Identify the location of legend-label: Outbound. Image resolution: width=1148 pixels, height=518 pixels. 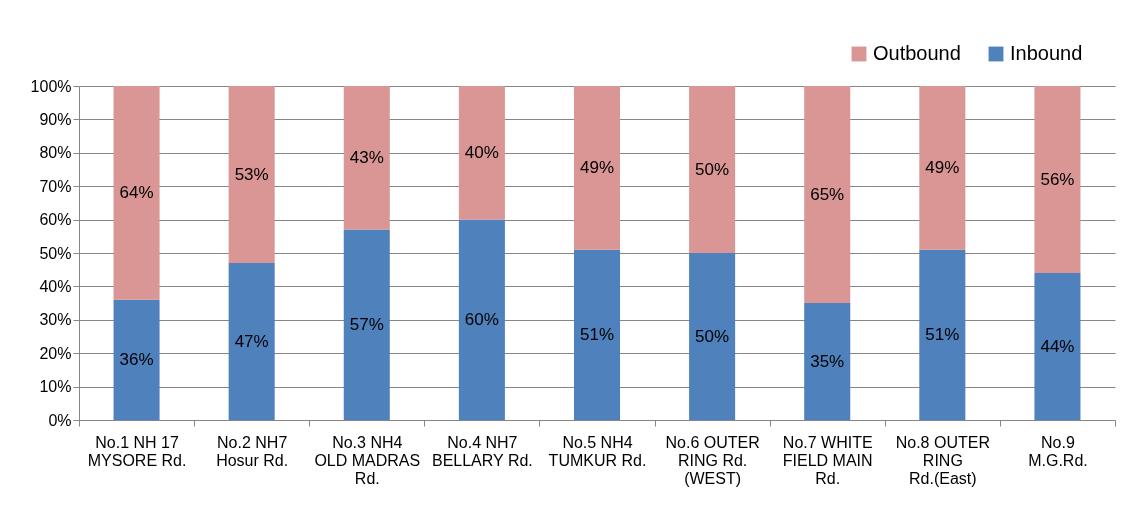
(917, 53).